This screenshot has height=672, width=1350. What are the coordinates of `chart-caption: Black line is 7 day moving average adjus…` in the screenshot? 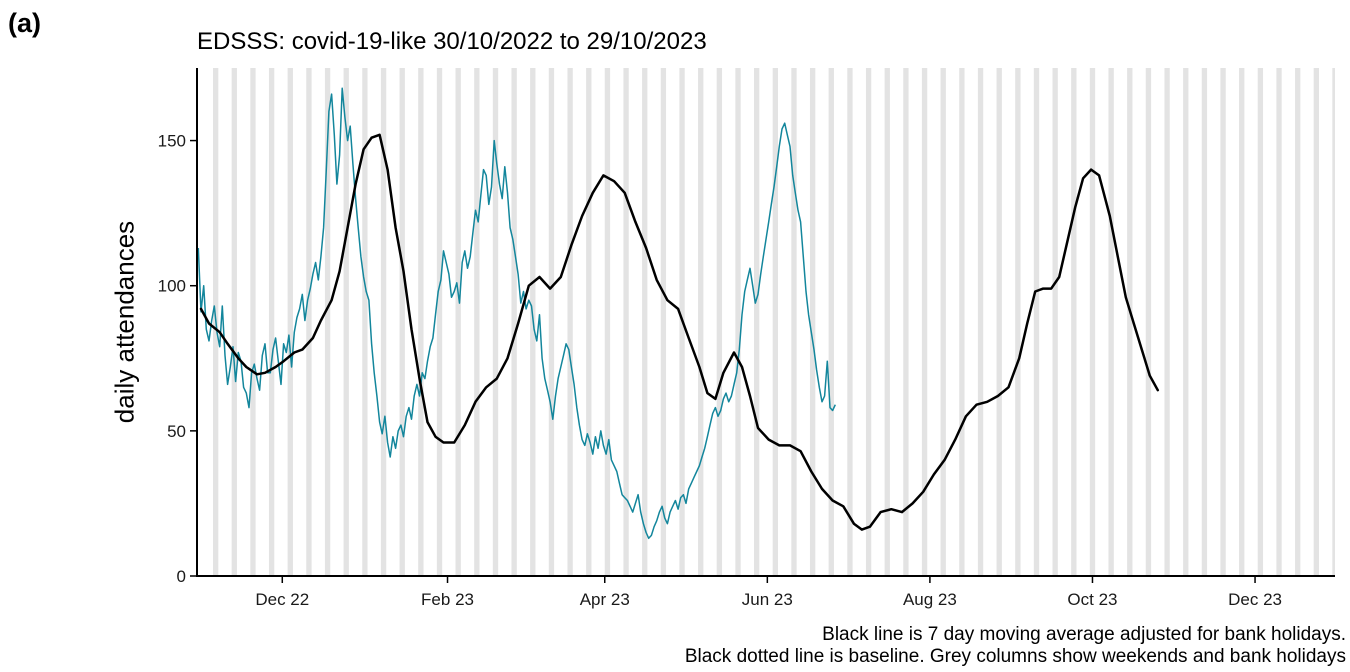 It's located at (1015, 646).